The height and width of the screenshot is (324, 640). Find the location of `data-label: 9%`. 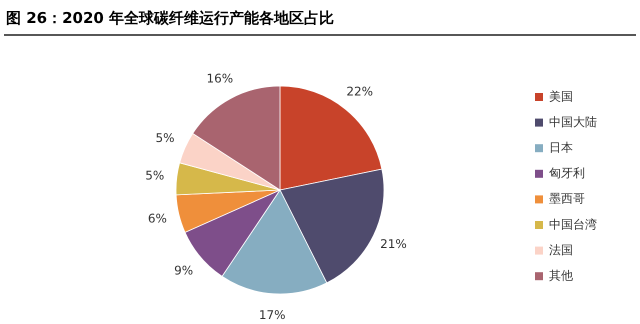

data-label: 9% is located at coordinates (184, 270).